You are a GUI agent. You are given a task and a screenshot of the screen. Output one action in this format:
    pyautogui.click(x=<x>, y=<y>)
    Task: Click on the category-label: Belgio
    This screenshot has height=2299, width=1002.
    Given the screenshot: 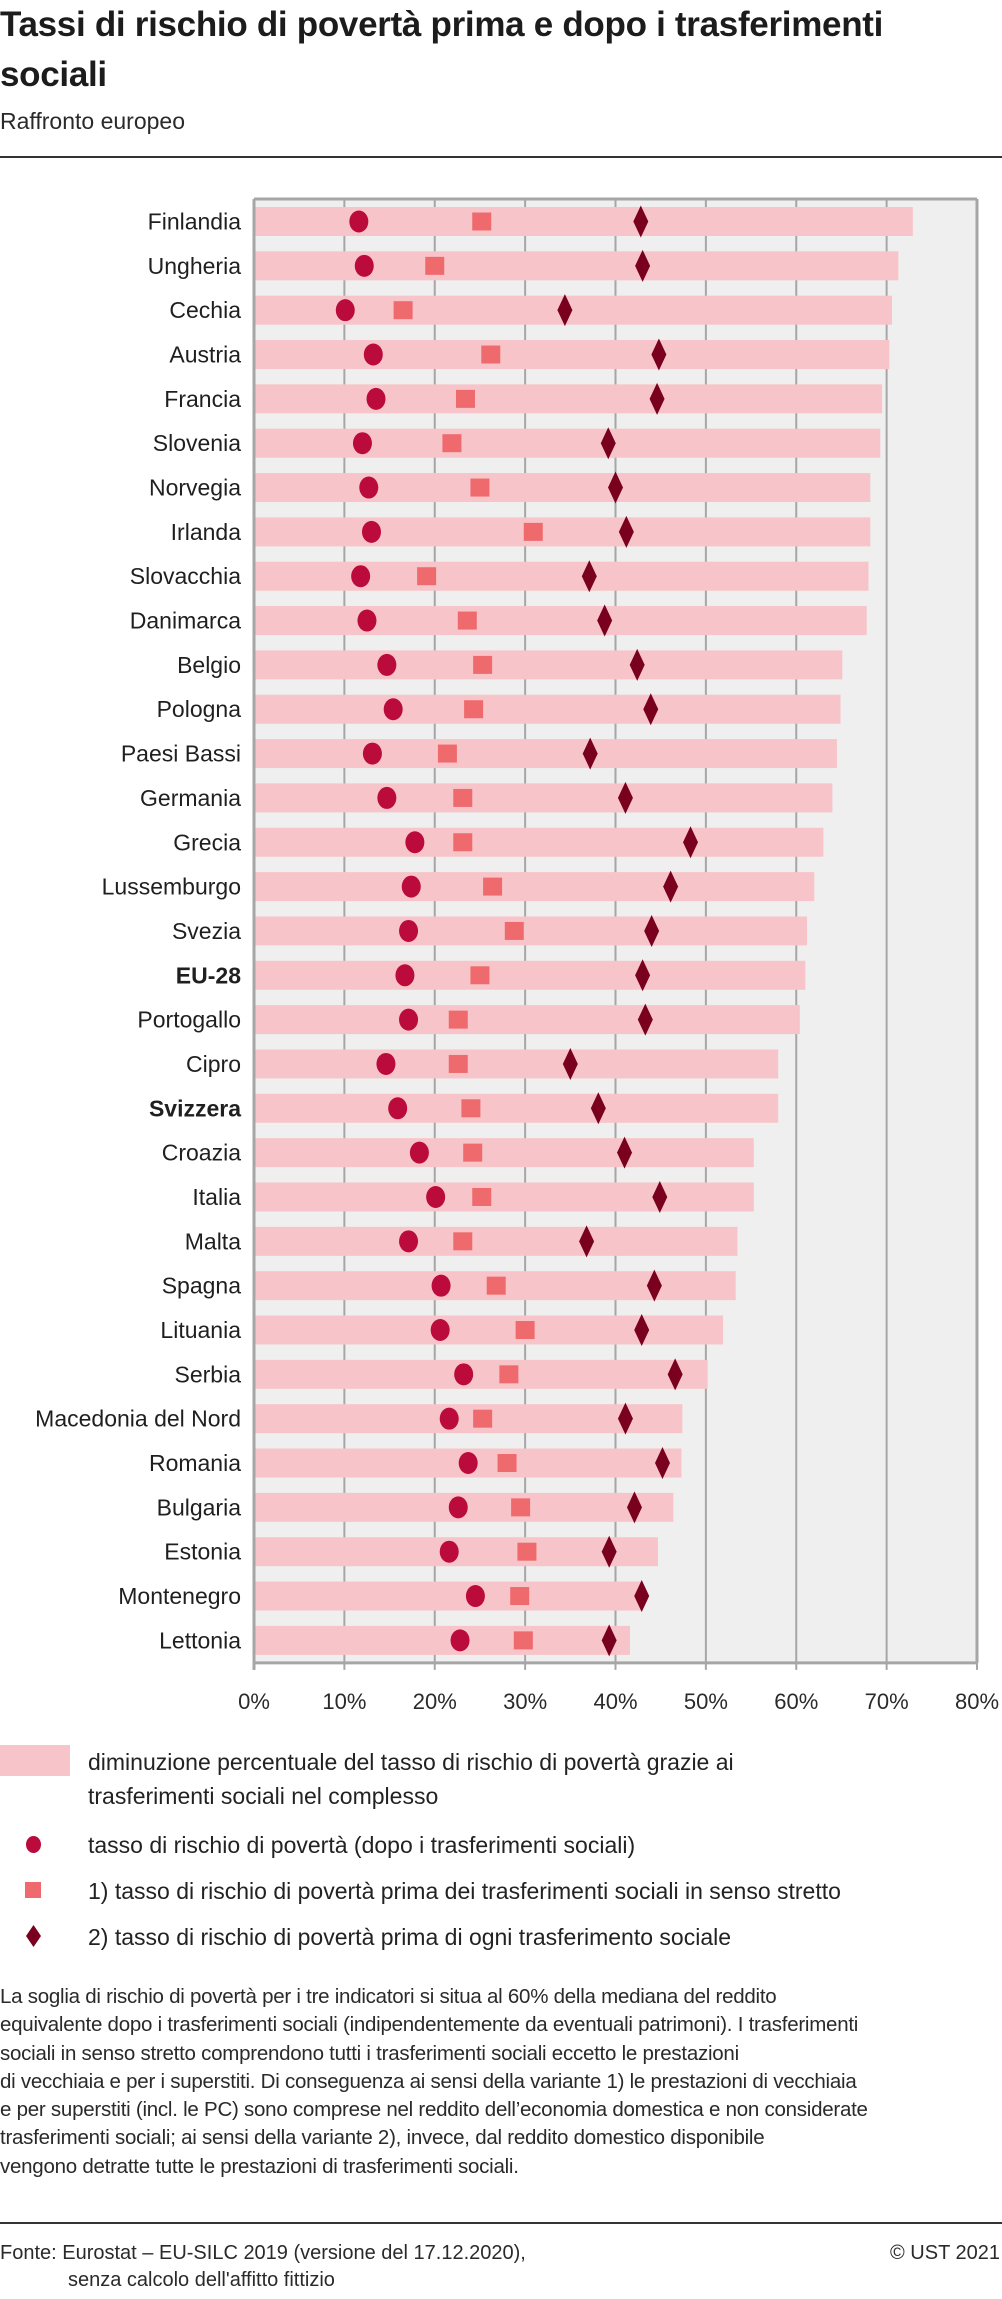 What is the action you would take?
    pyautogui.click(x=209, y=665)
    